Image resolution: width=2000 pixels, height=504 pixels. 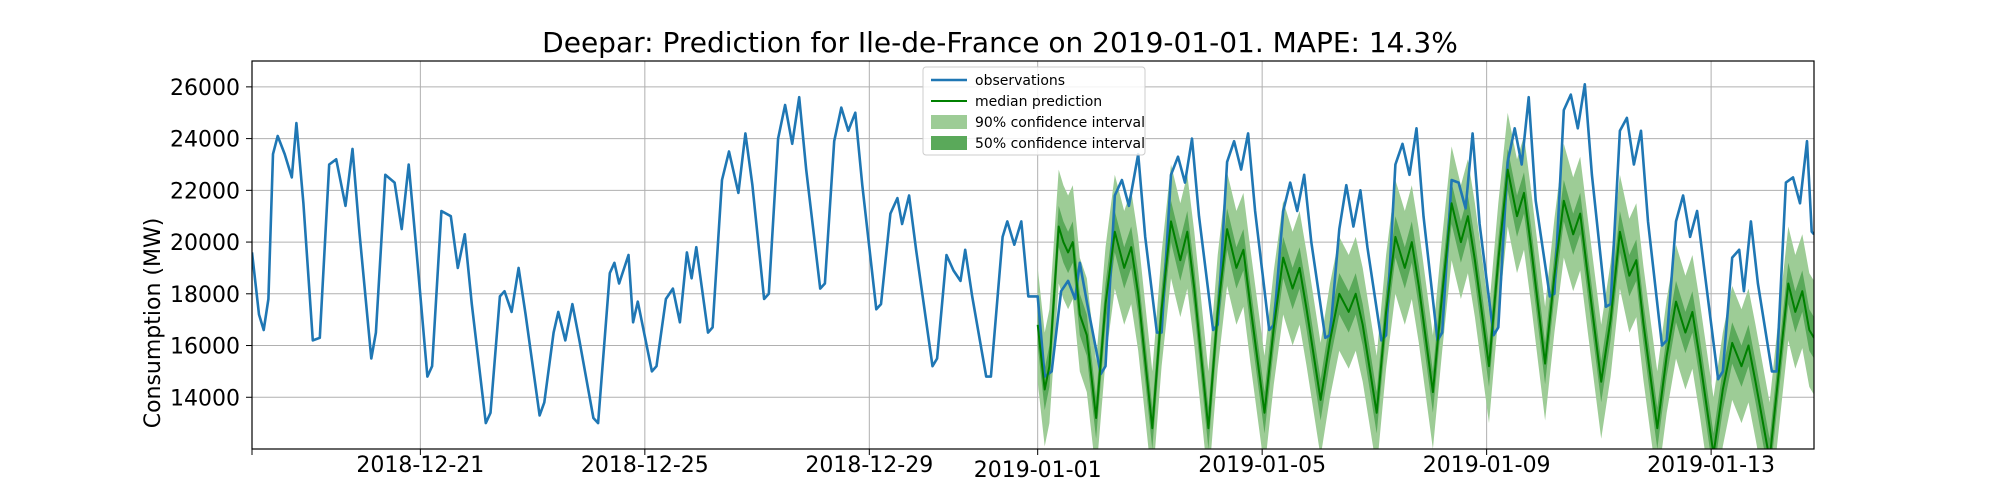 I want to click on x-tick-label: 2019-01-09, so click(x=1487, y=465).